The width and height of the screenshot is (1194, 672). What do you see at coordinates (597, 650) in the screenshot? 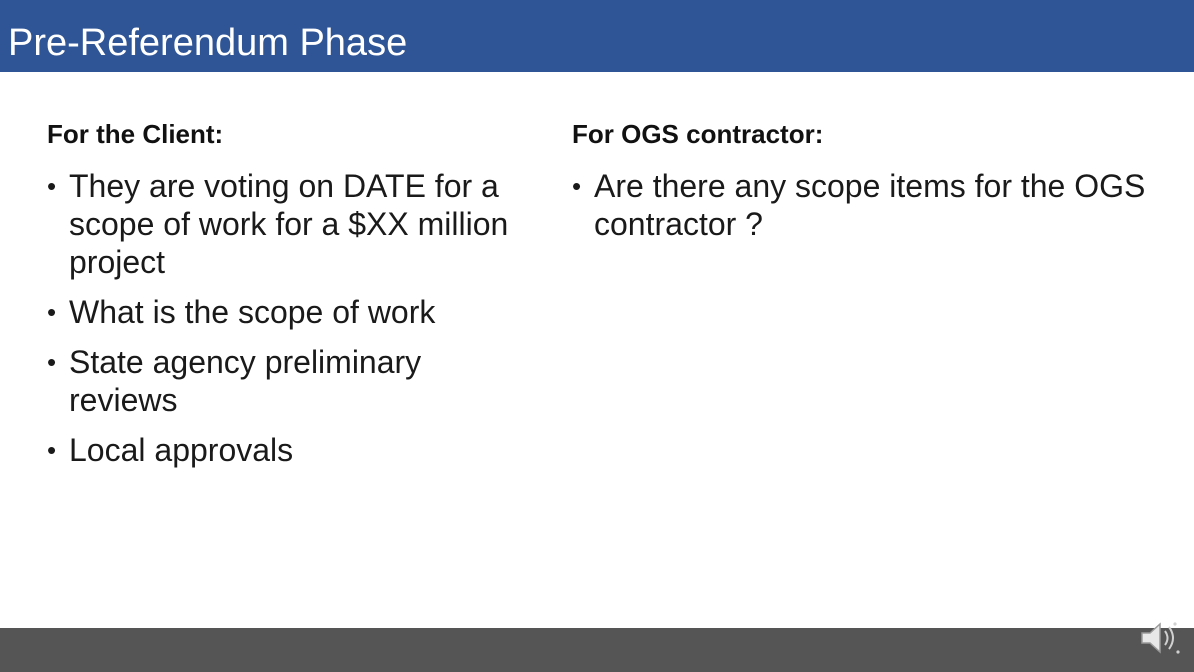
I see `bottom-bar` at bounding box center [597, 650].